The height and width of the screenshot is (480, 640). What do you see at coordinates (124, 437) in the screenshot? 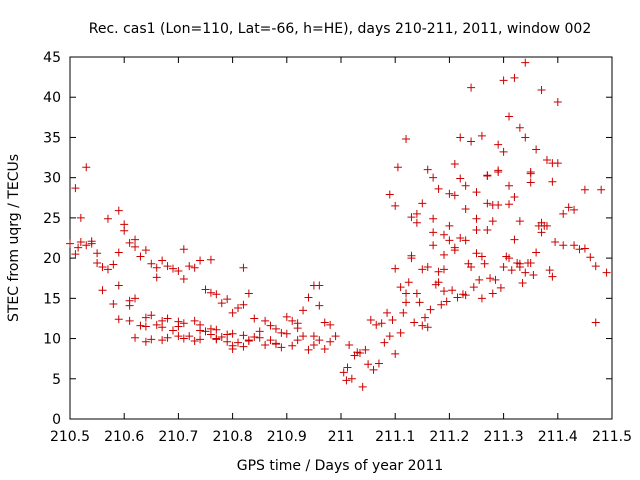
I see `x-tick-label: 210.6` at bounding box center [124, 437].